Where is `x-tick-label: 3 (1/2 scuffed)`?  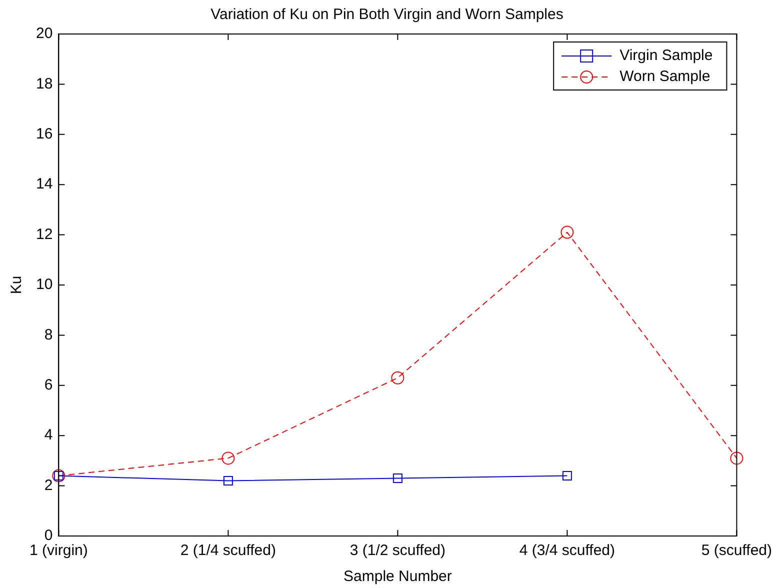
x-tick-label: 3 (1/2 scuffed) is located at coordinates (398, 551).